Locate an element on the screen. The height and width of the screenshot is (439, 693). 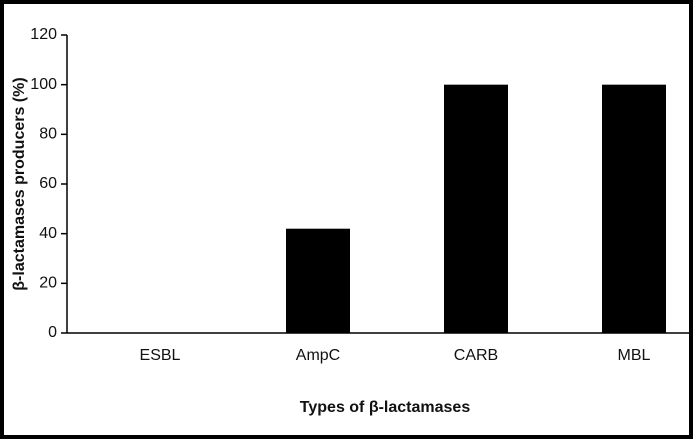
y-tick-label: 20 is located at coordinates (48, 283).